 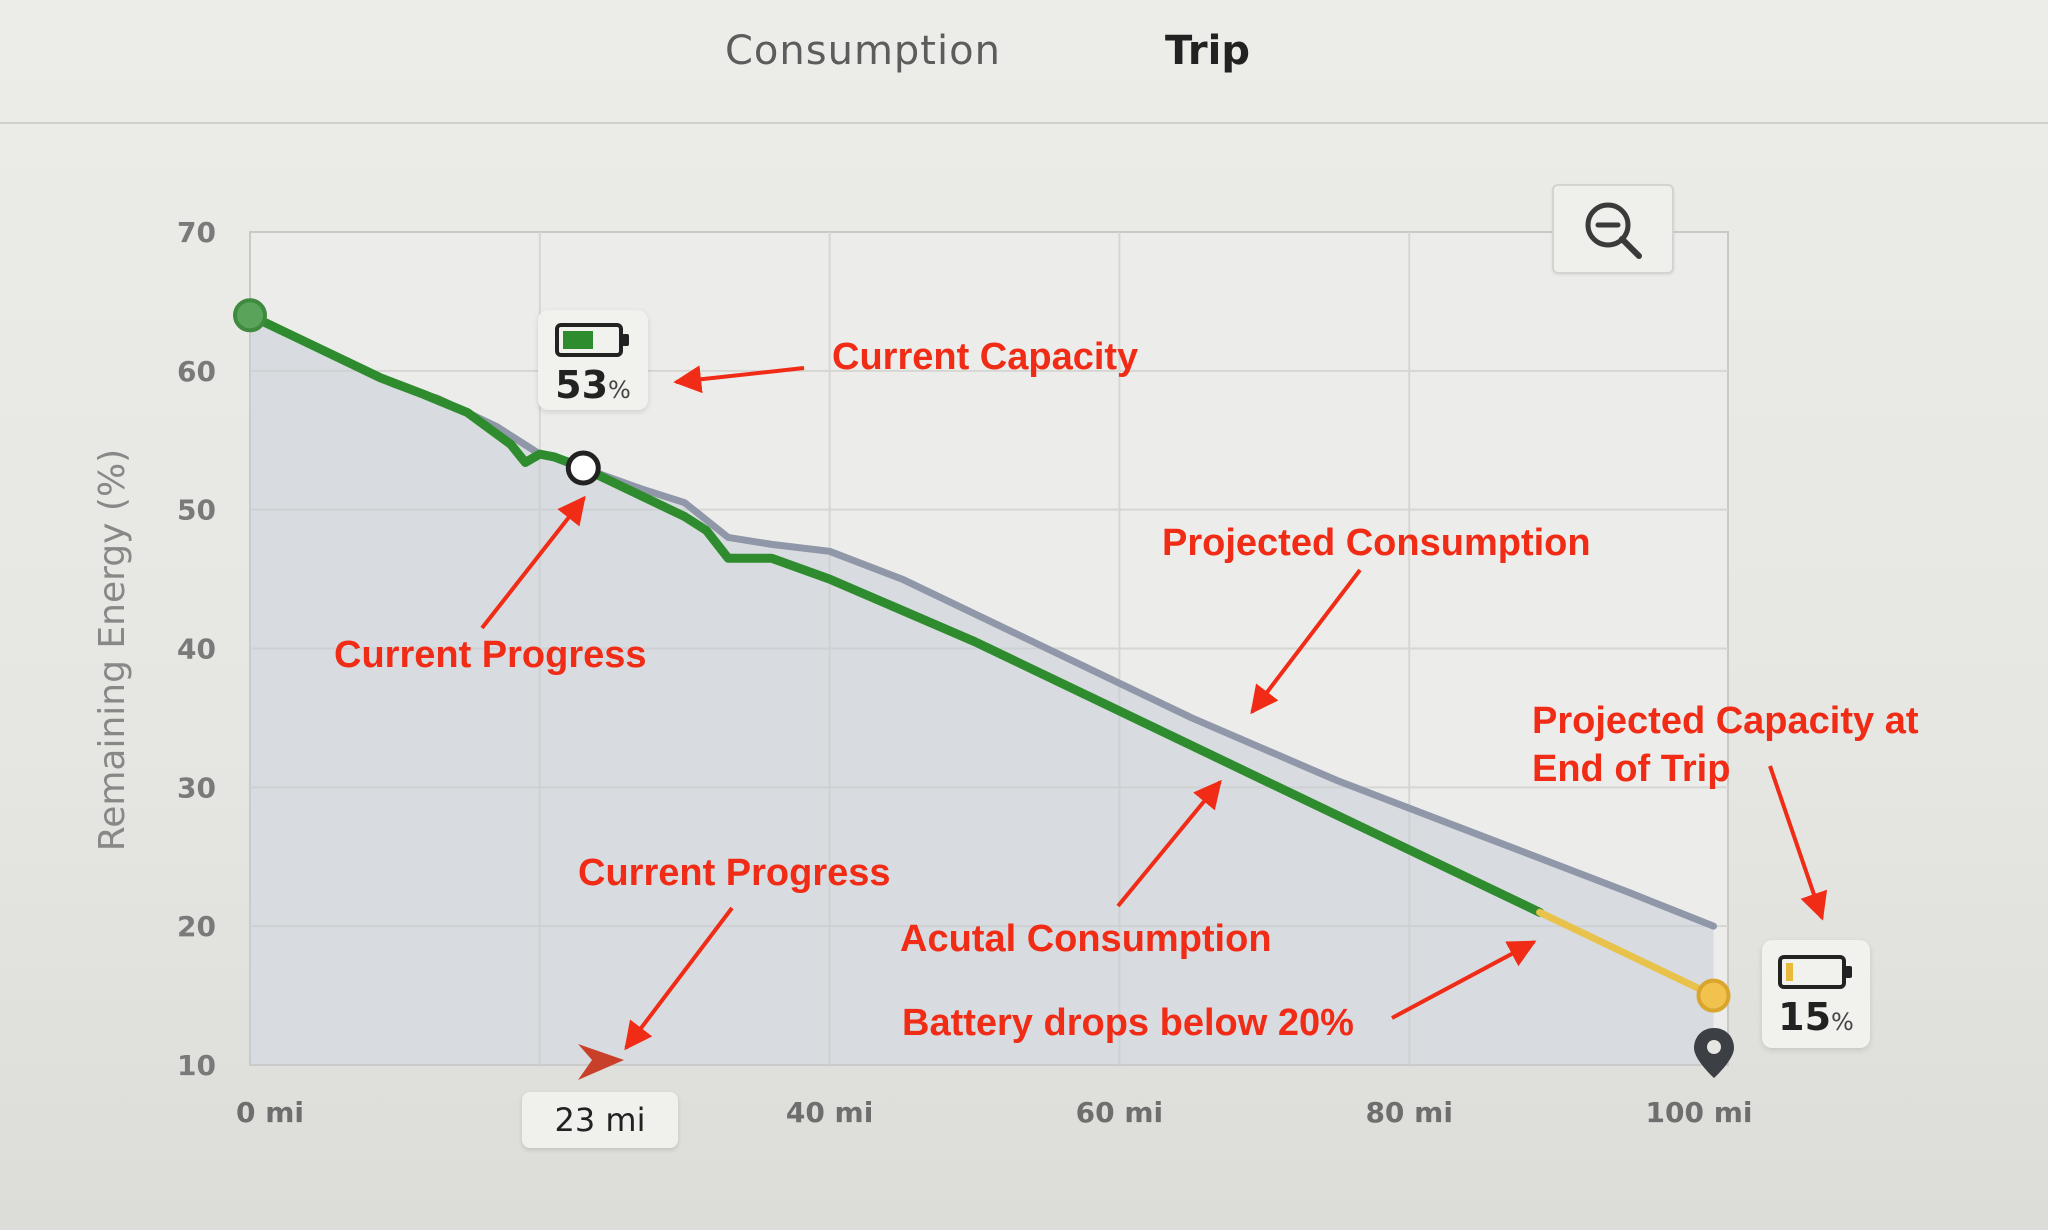 What do you see at coordinates (1816, 994) in the screenshot?
I see `end-capacity-tooltip: 15%` at bounding box center [1816, 994].